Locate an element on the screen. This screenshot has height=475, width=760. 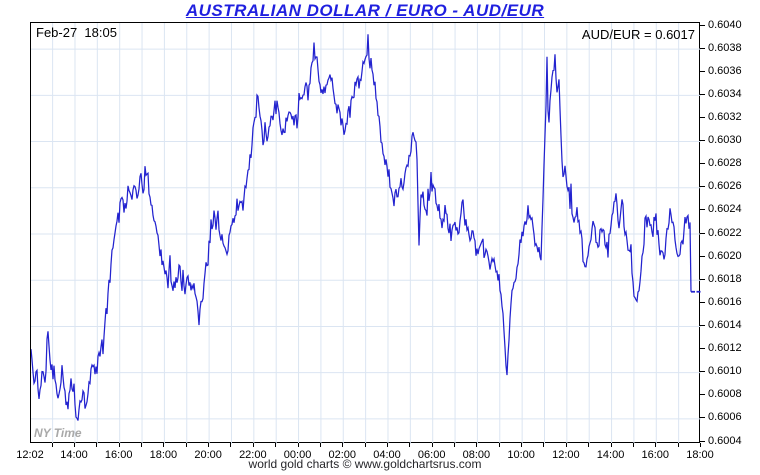
y-axis-label: 0.6038 is located at coordinates (725, 47).